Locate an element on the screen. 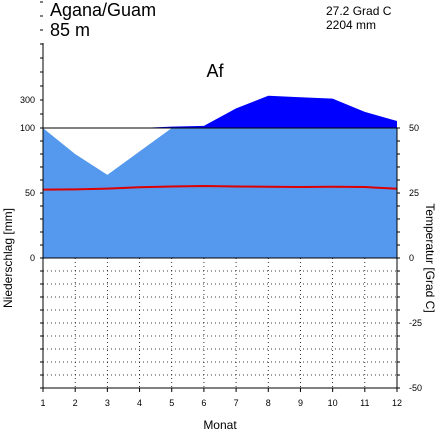  y-left-tick-label: 50 is located at coordinates (30, 193).